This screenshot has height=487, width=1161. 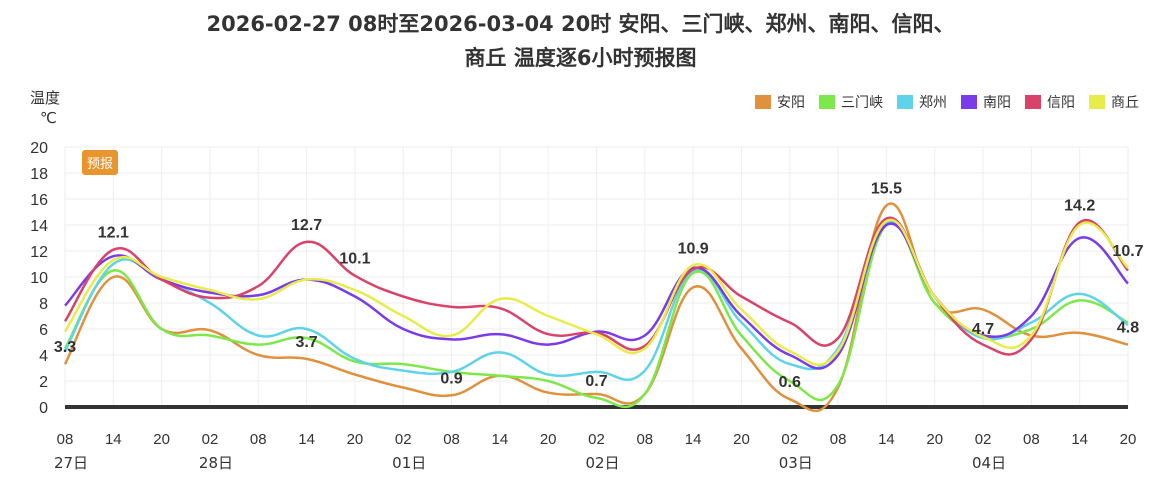 I want to click on y-tick-label: 10, so click(x=39, y=278).